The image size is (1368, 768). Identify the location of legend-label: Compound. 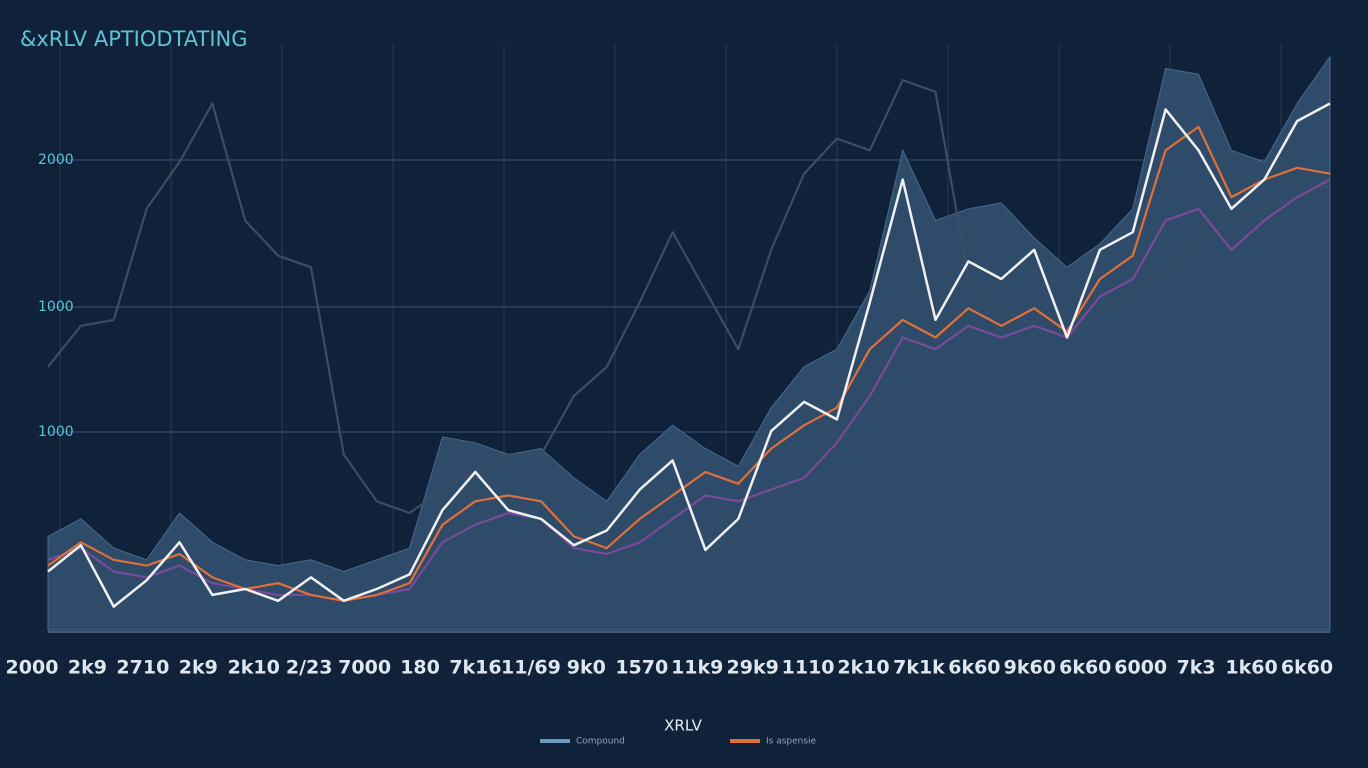
(600, 742).